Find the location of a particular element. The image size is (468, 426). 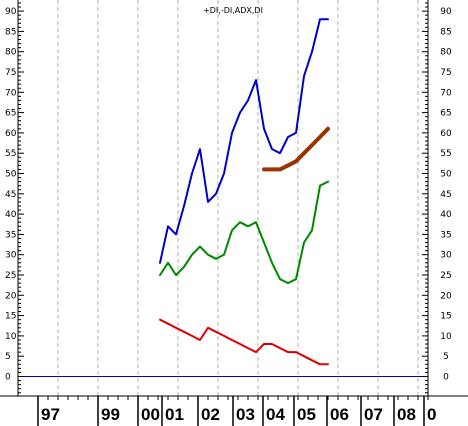

right-y-tick-label: 80 is located at coordinates (446, 53).